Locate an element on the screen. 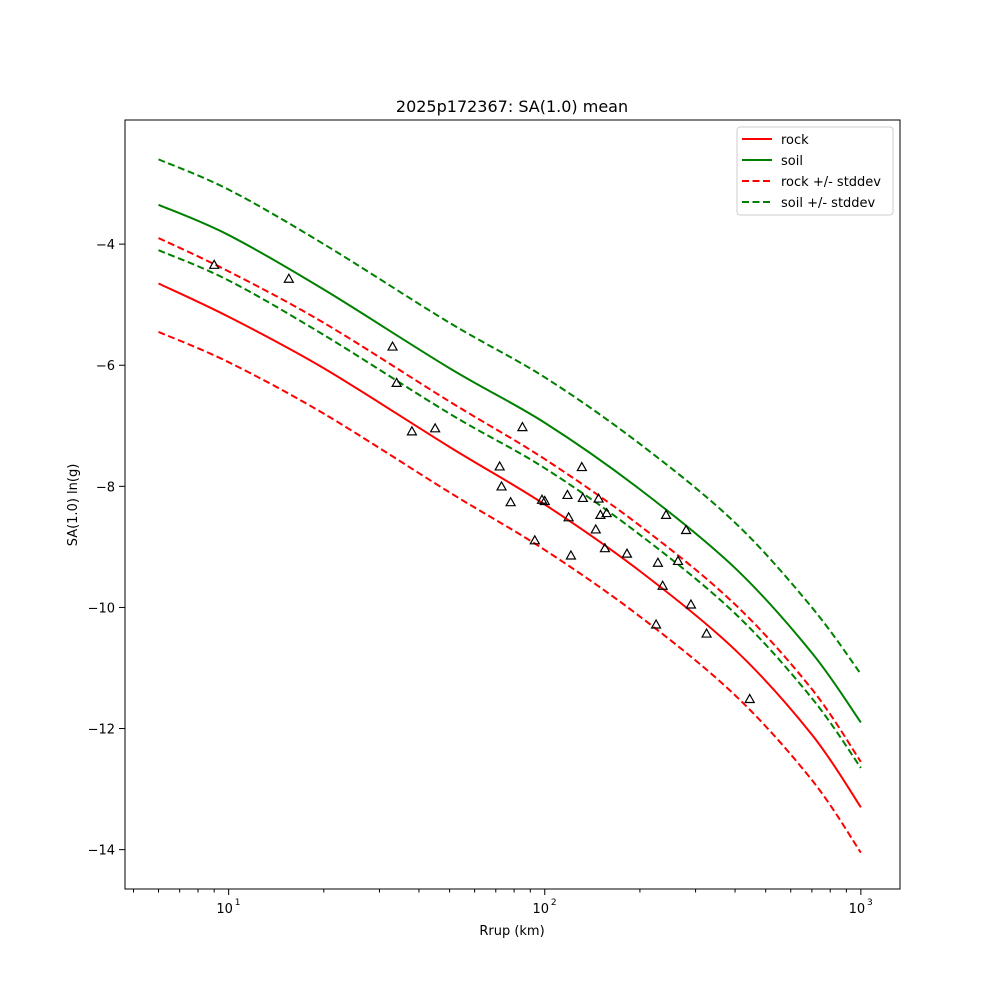 Image resolution: width=1000 pixels, height=1000 pixels. x-tick-exponent: 1 is located at coordinates (238, 903).